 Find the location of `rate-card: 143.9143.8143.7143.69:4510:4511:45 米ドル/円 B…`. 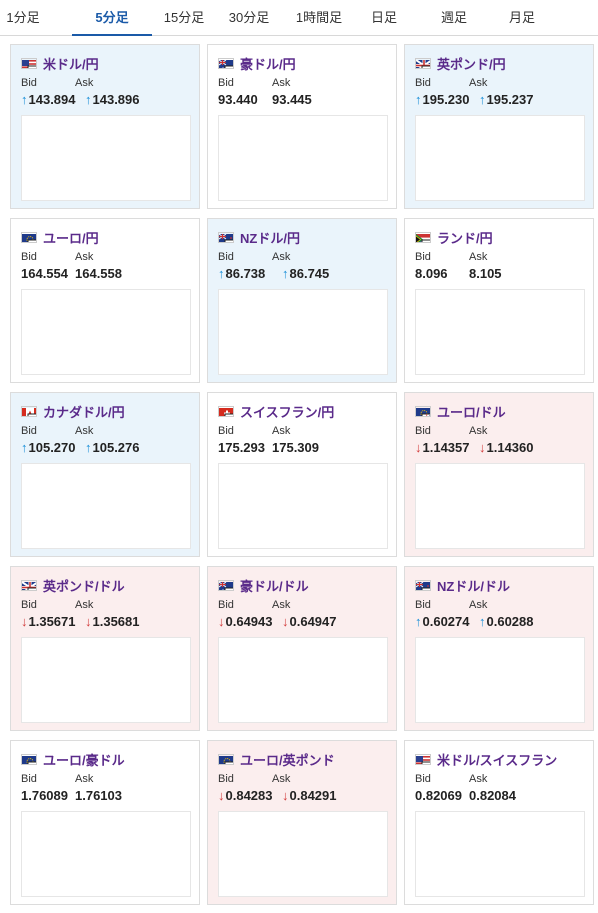

rate-card: 143.9143.8143.7143.69:4510:4511:45 米ドル/円 B… is located at coordinates (105, 126).